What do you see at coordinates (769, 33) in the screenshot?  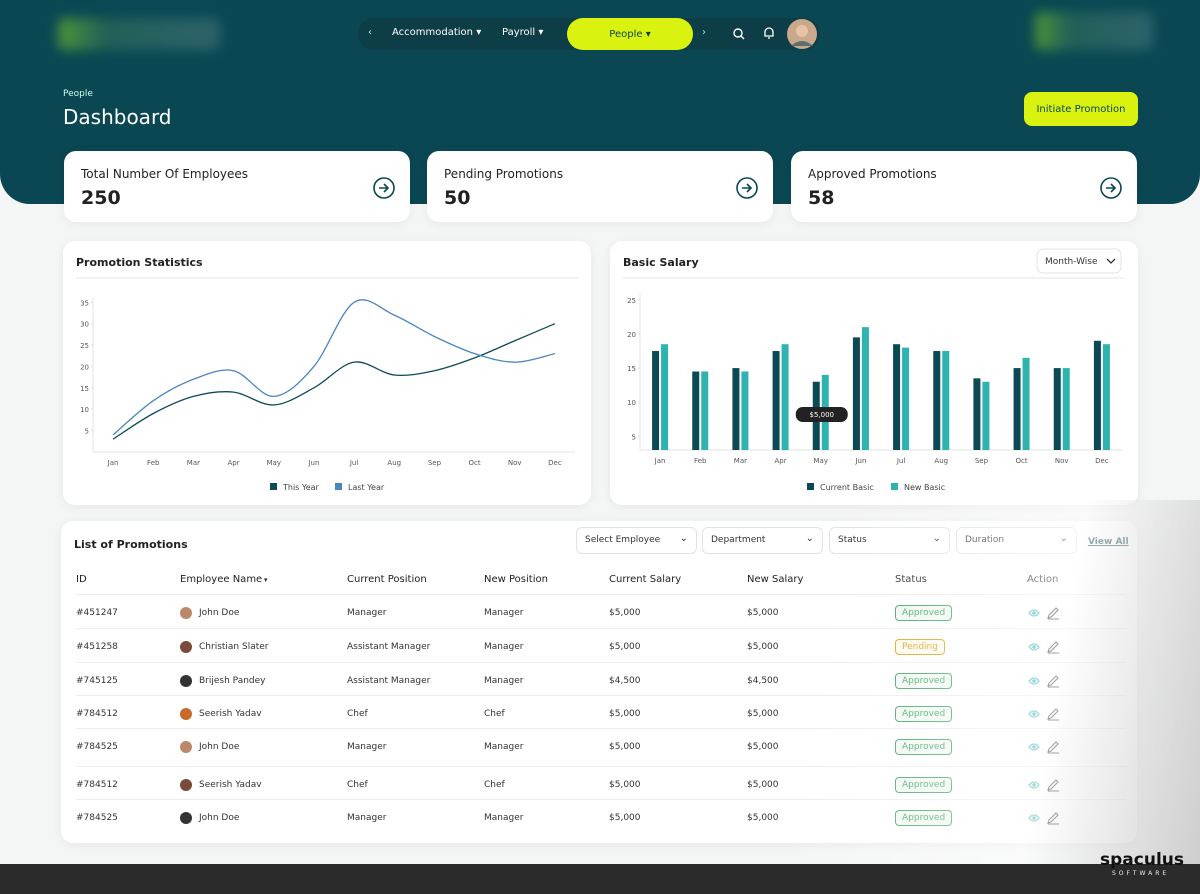 I see `bell-icon` at bounding box center [769, 33].